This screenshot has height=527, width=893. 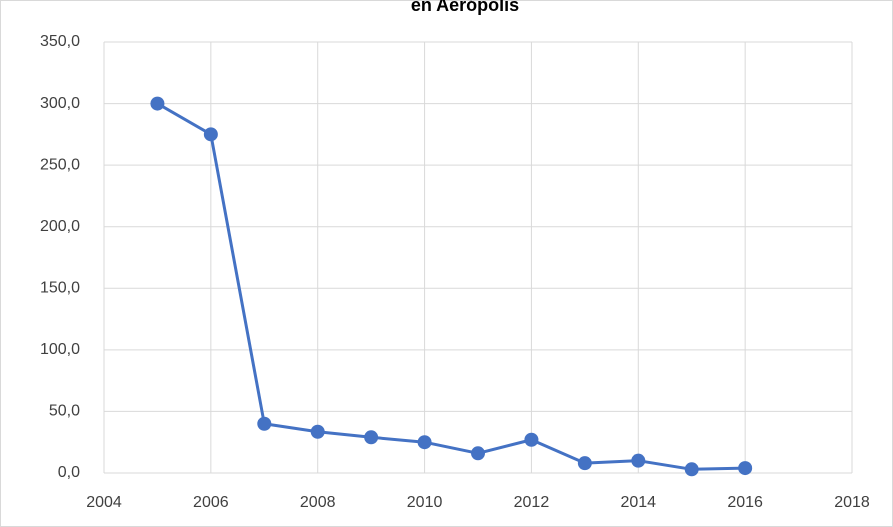 I want to click on x-tick-label: 2006, so click(x=211, y=502).